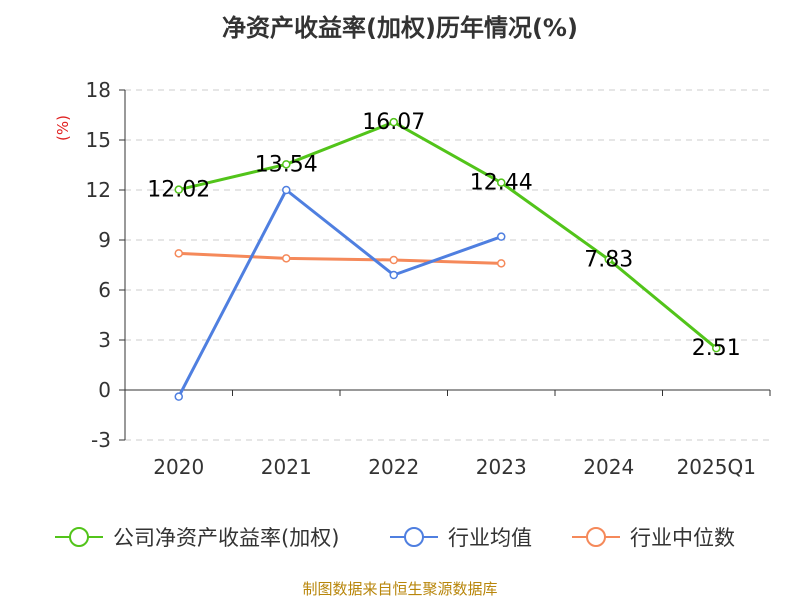 The width and height of the screenshot is (800, 600). Describe the element at coordinates (608, 467) in the screenshot. I see `x-tick-label: 2024` at that location.